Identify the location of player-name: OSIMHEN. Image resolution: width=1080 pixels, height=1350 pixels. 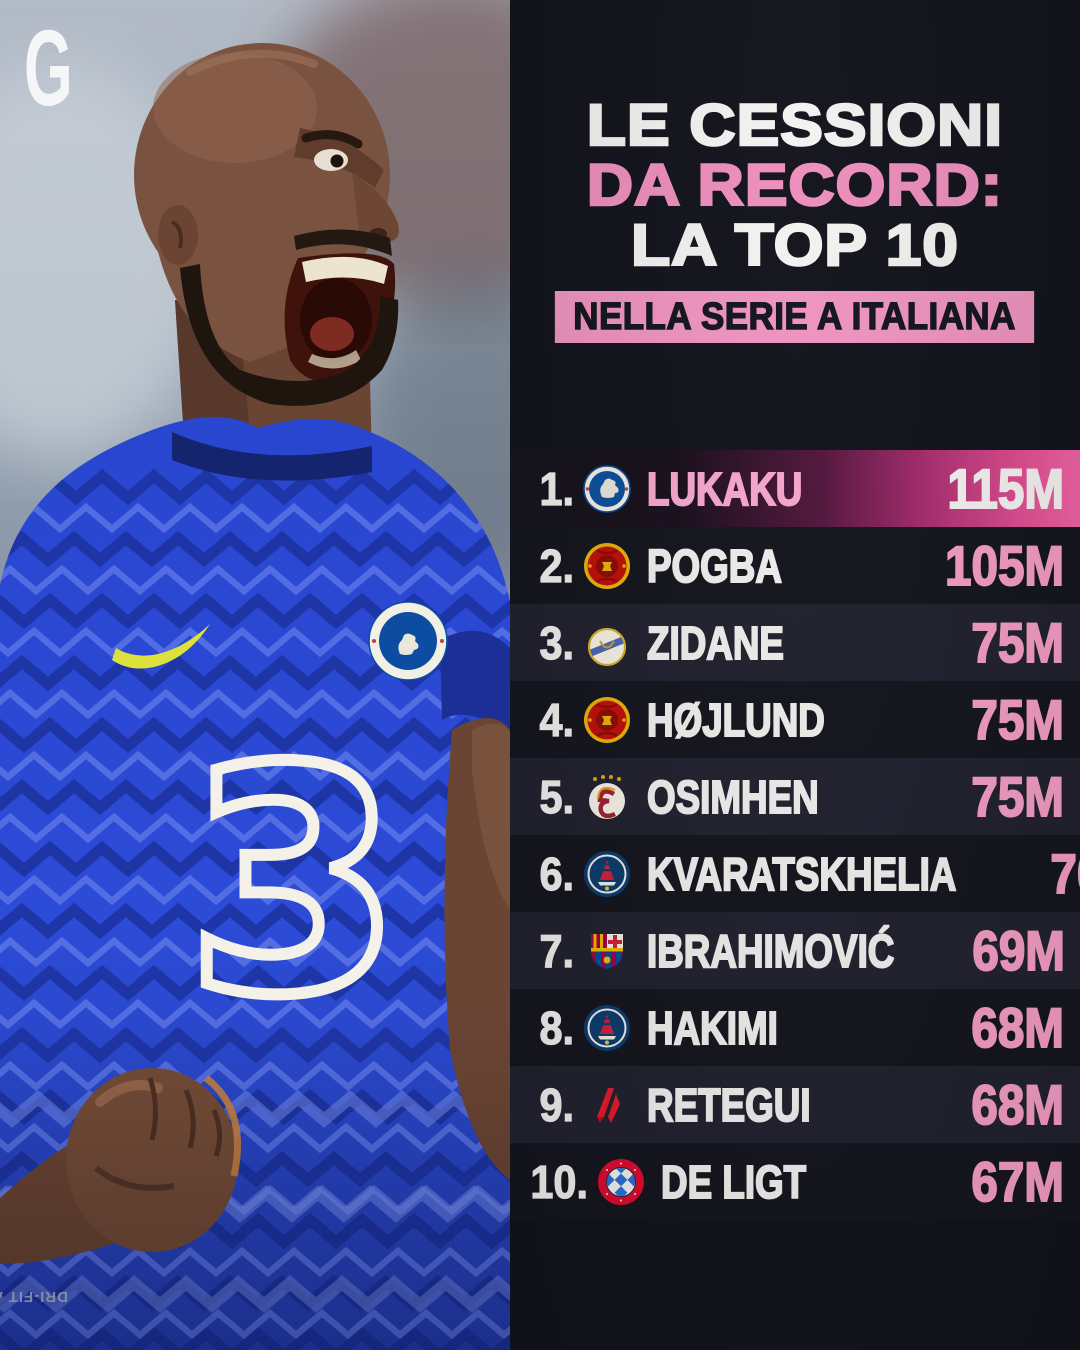
(732, 797).